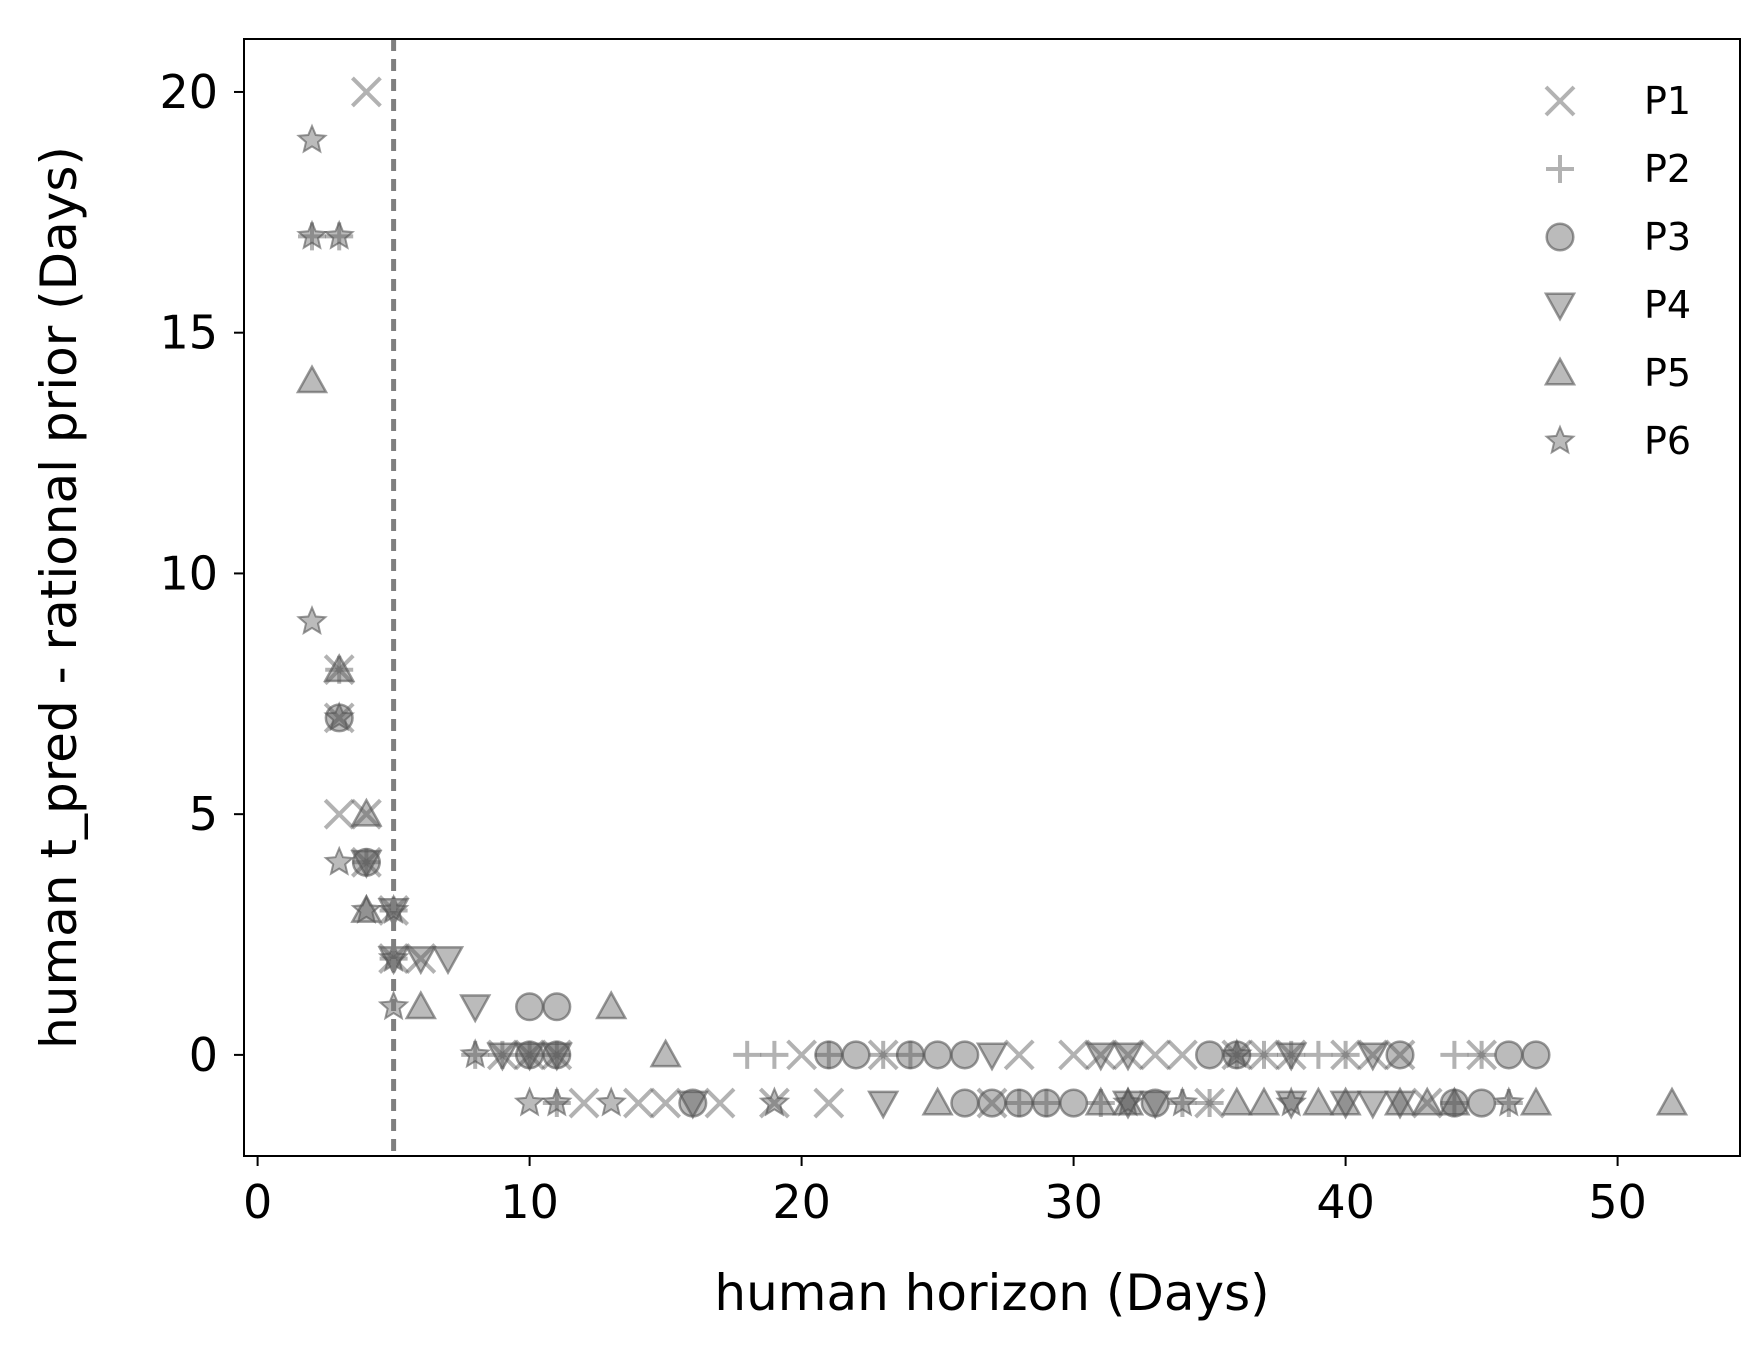 The height and width of the screenshot is (1348, 1760). Describe the element at coordinates (1345, 1202) in the screenshot. I see `x-tick-label: 40` at that location.